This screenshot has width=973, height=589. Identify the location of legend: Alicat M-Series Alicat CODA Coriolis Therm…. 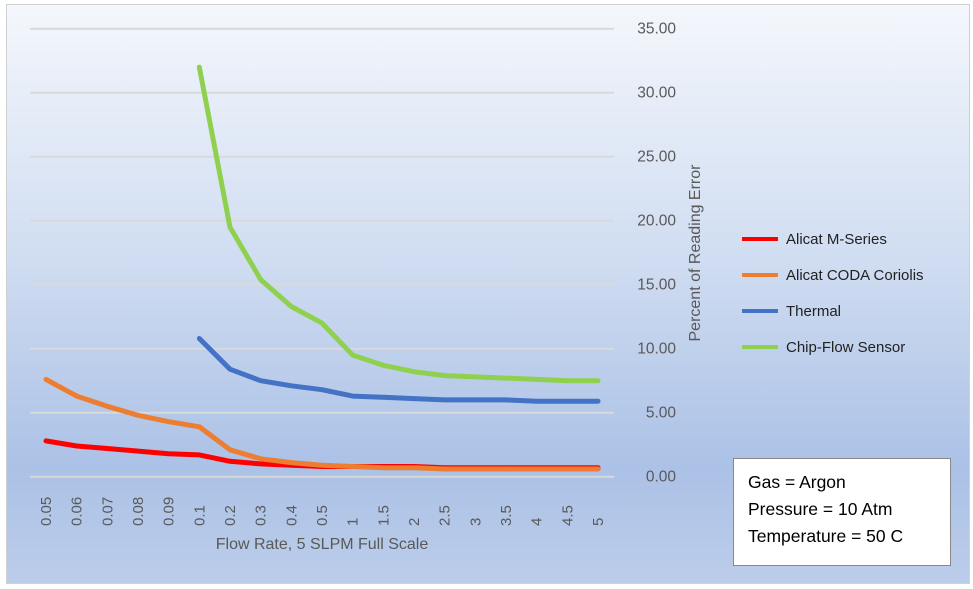
(833, 293).